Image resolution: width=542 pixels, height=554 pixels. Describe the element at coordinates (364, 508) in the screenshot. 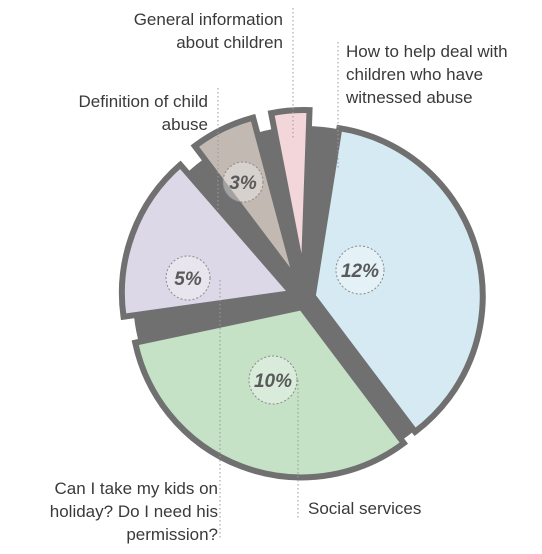

I see `slice-label-2: Social services` at that location.